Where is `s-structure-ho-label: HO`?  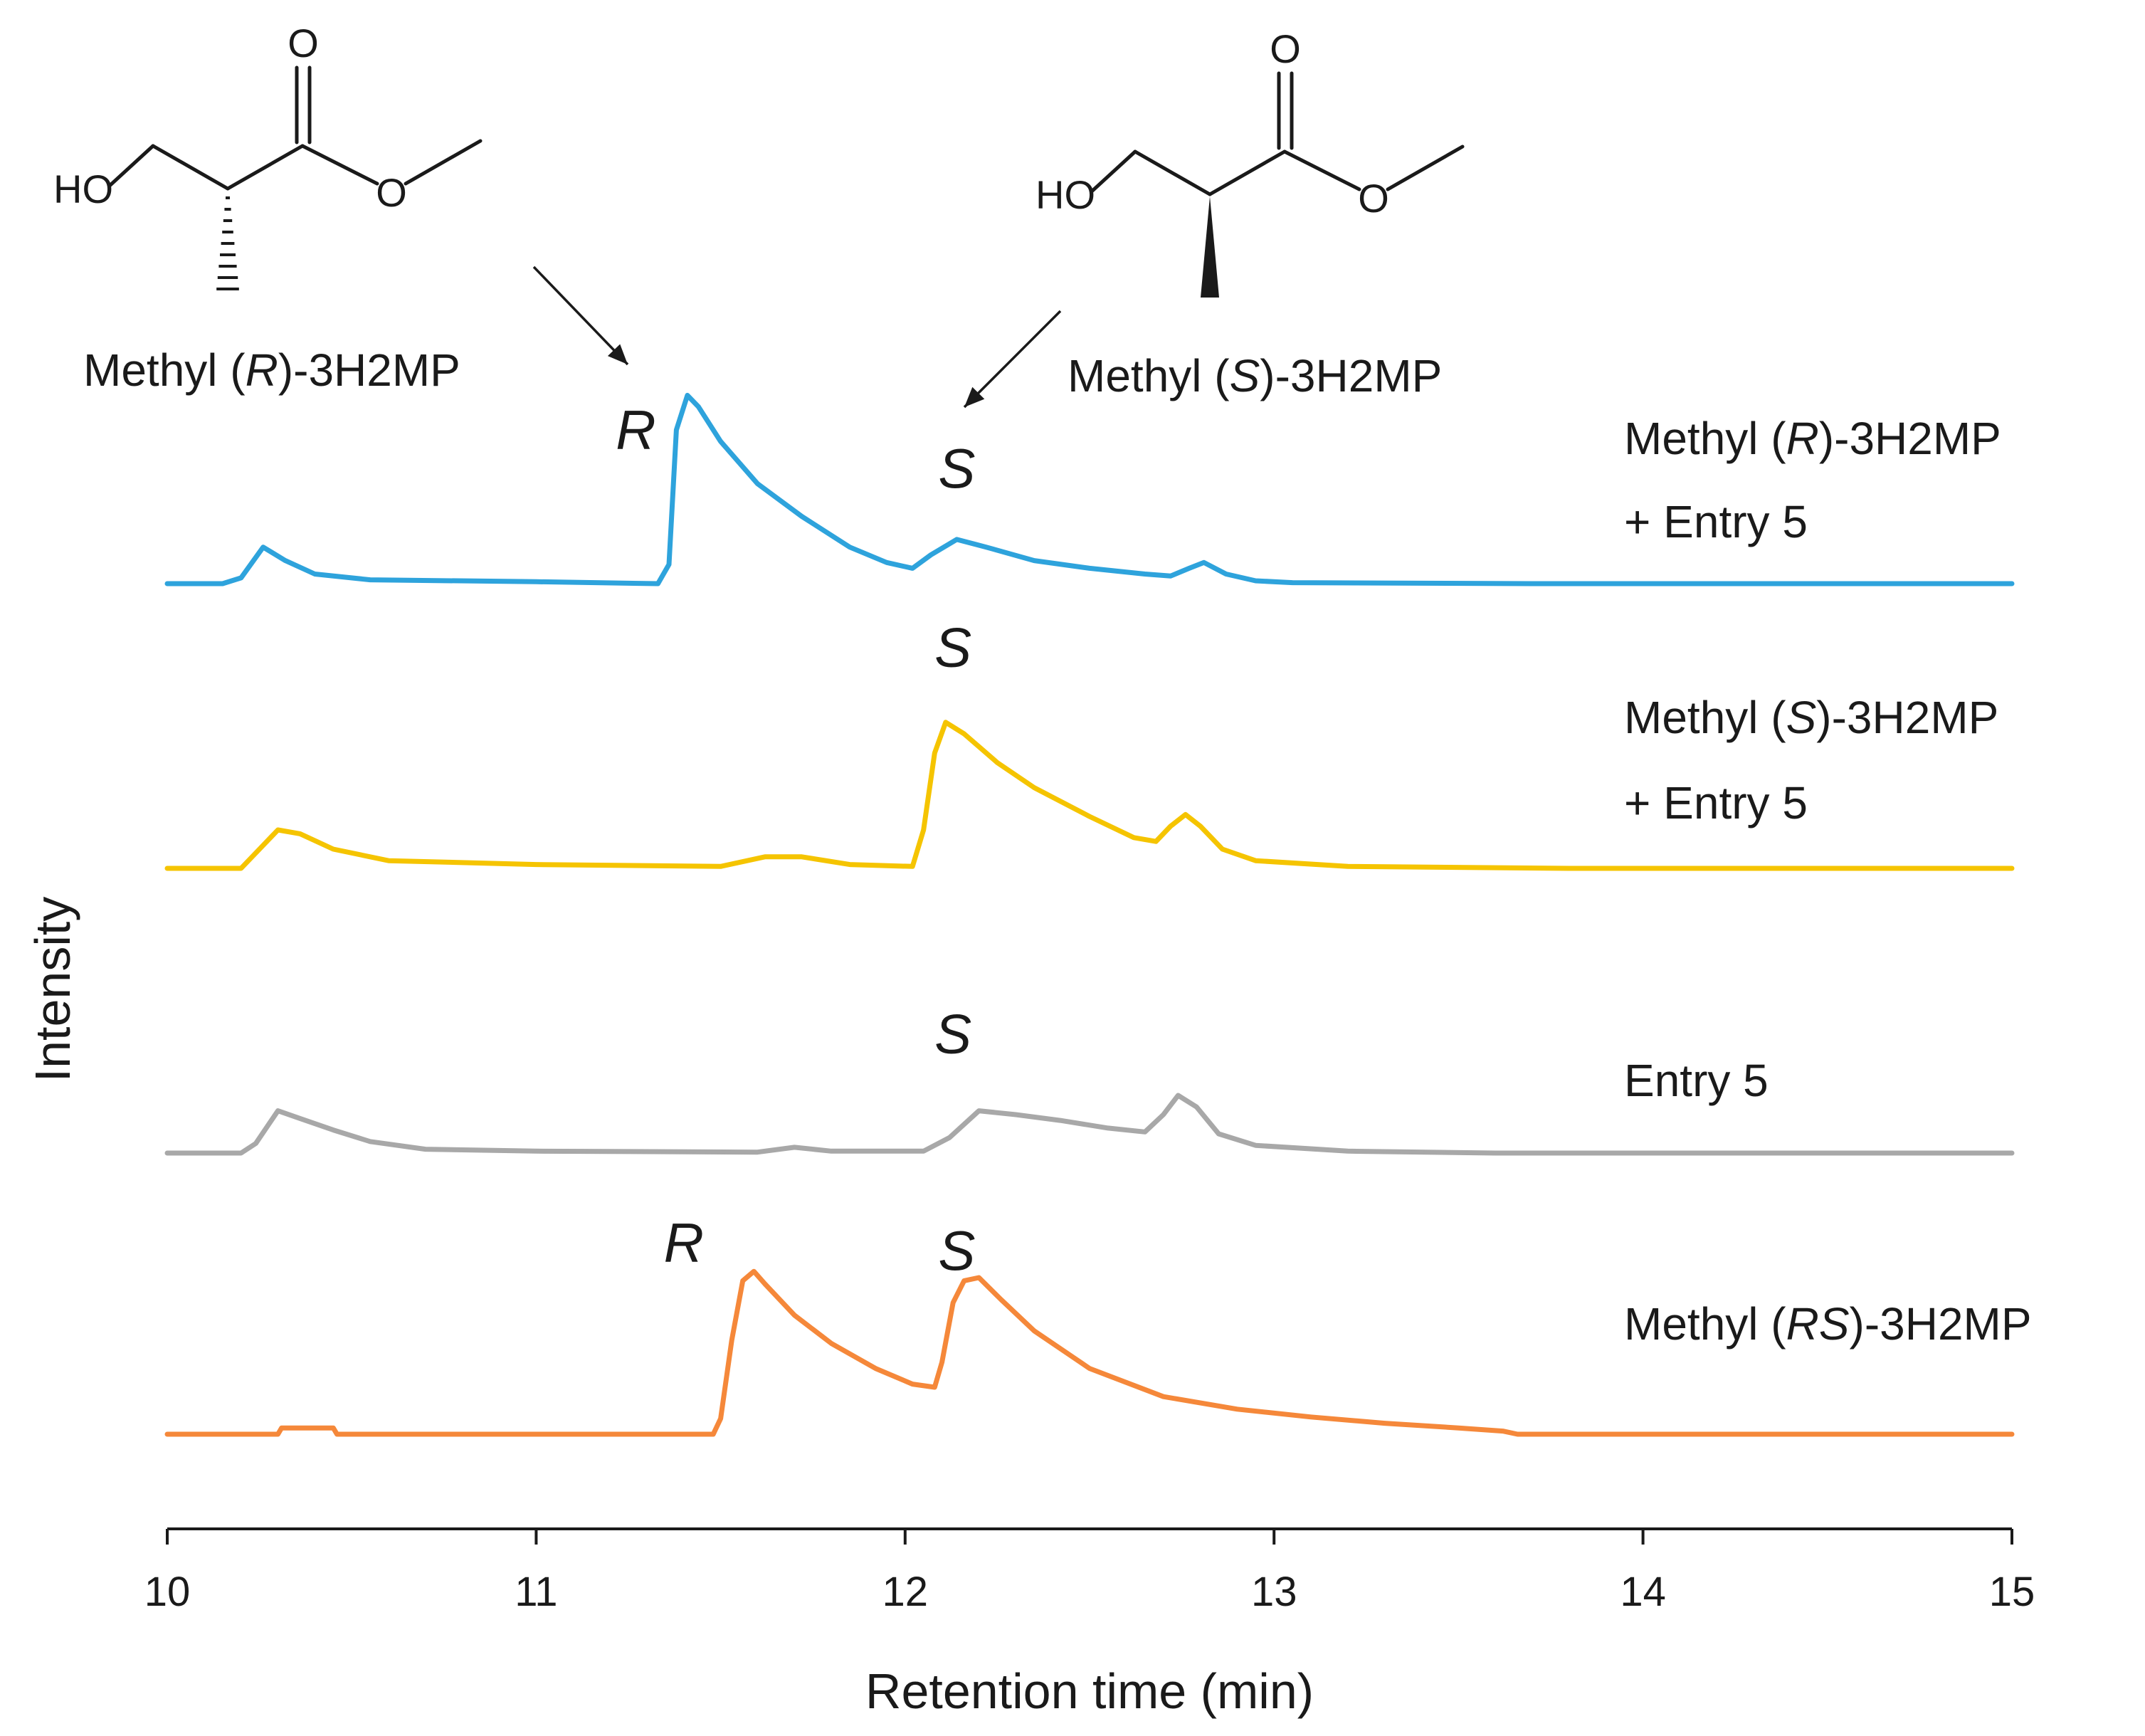
s-structure-ho-label: HO is located at coordinates (1065, 194).